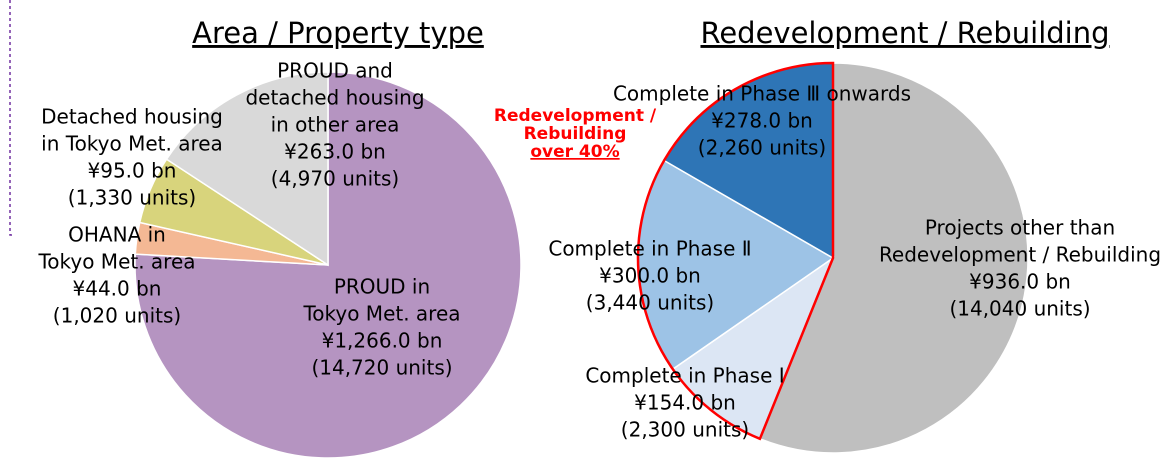 The height and width of the screenshot is (462, 1169). Describe the element at coordinates (11, 118) in the screenshot. I see `frame-edge` at that location.